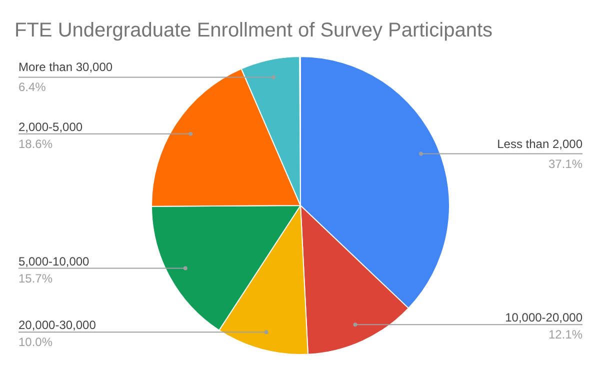 Image resolution: width=600 pixels, height=371 pixels. I want to click on data-label: 10.0%, so click(35, 342).